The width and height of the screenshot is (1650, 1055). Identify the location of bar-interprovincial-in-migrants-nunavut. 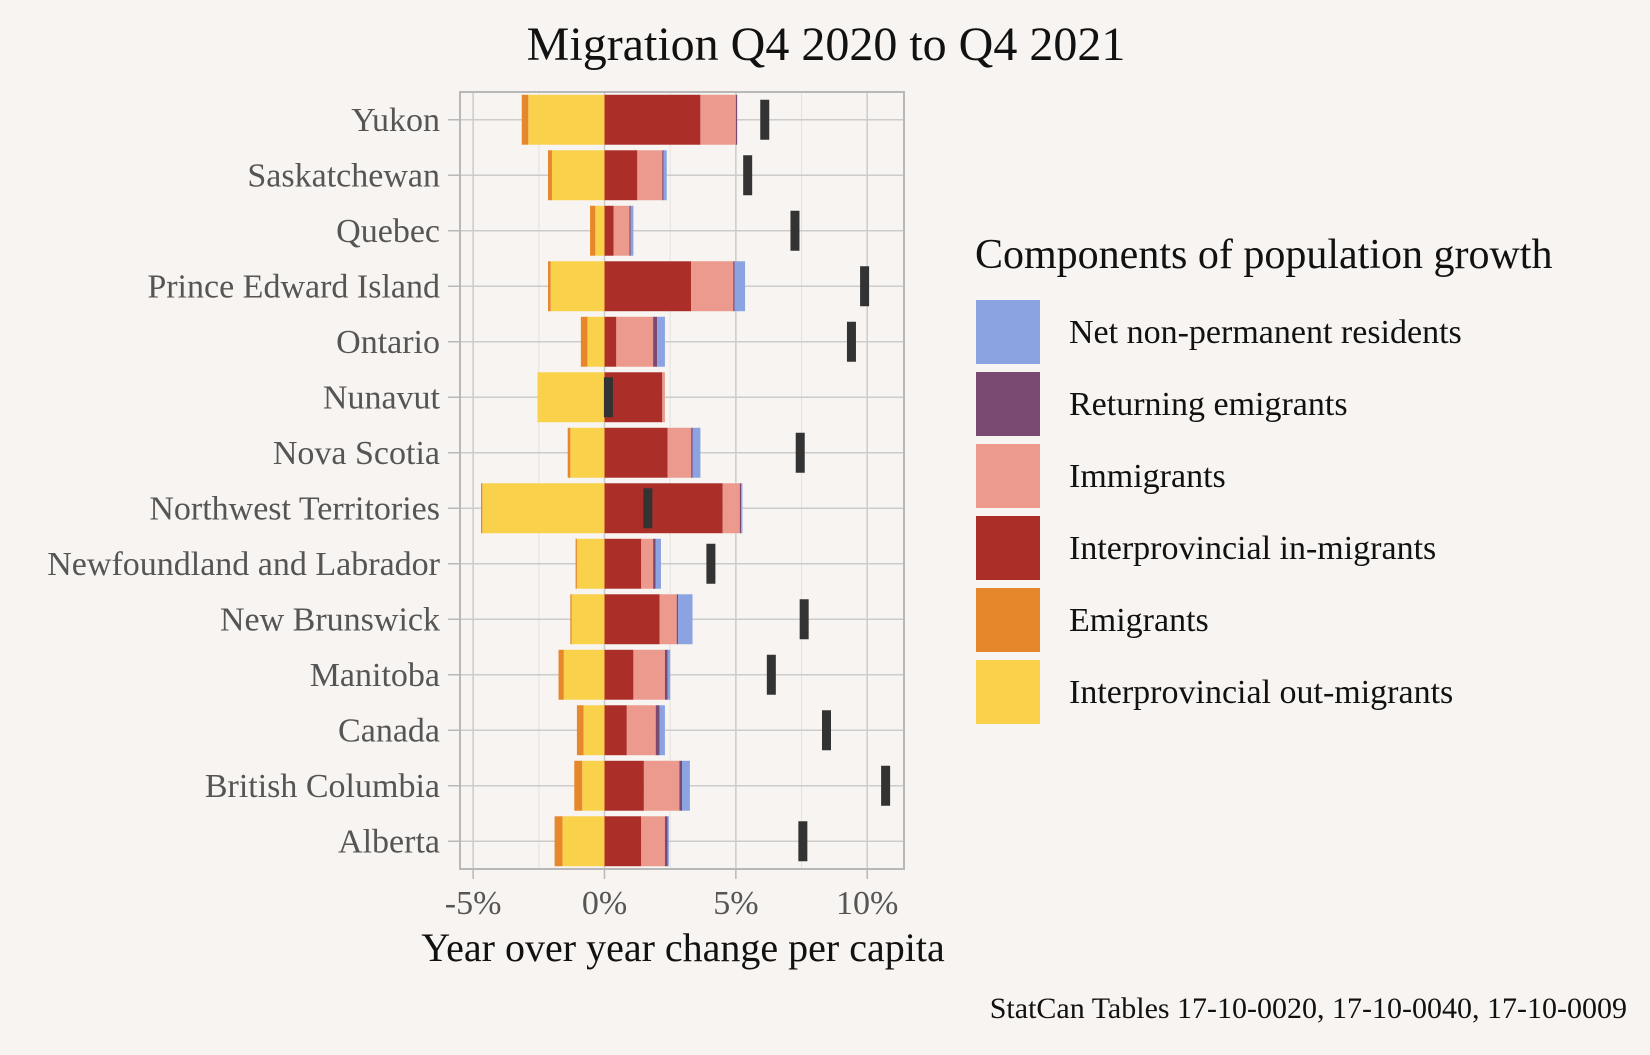
(633, 397).